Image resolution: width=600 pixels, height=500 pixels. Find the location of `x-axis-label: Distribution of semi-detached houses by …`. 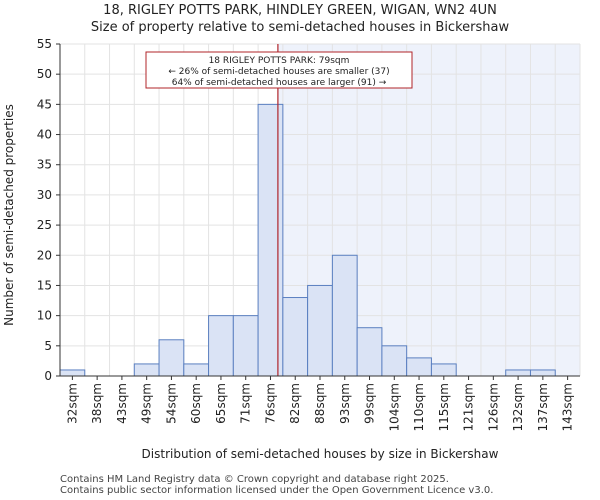

x-axis-label: Distribution of semi-detached houses by … is located at coordinates (320, 454).